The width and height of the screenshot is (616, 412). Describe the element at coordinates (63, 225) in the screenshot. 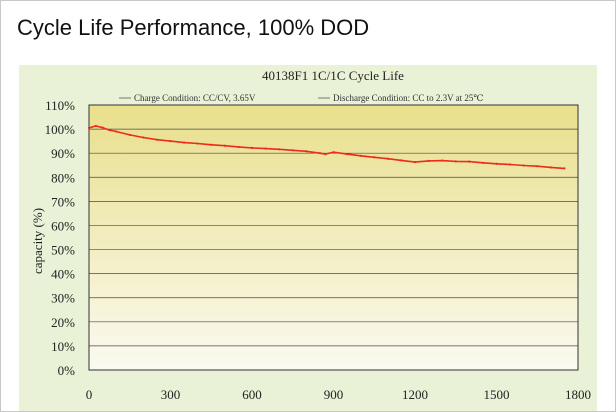

I see `y-tick-label: 60%` at that location.